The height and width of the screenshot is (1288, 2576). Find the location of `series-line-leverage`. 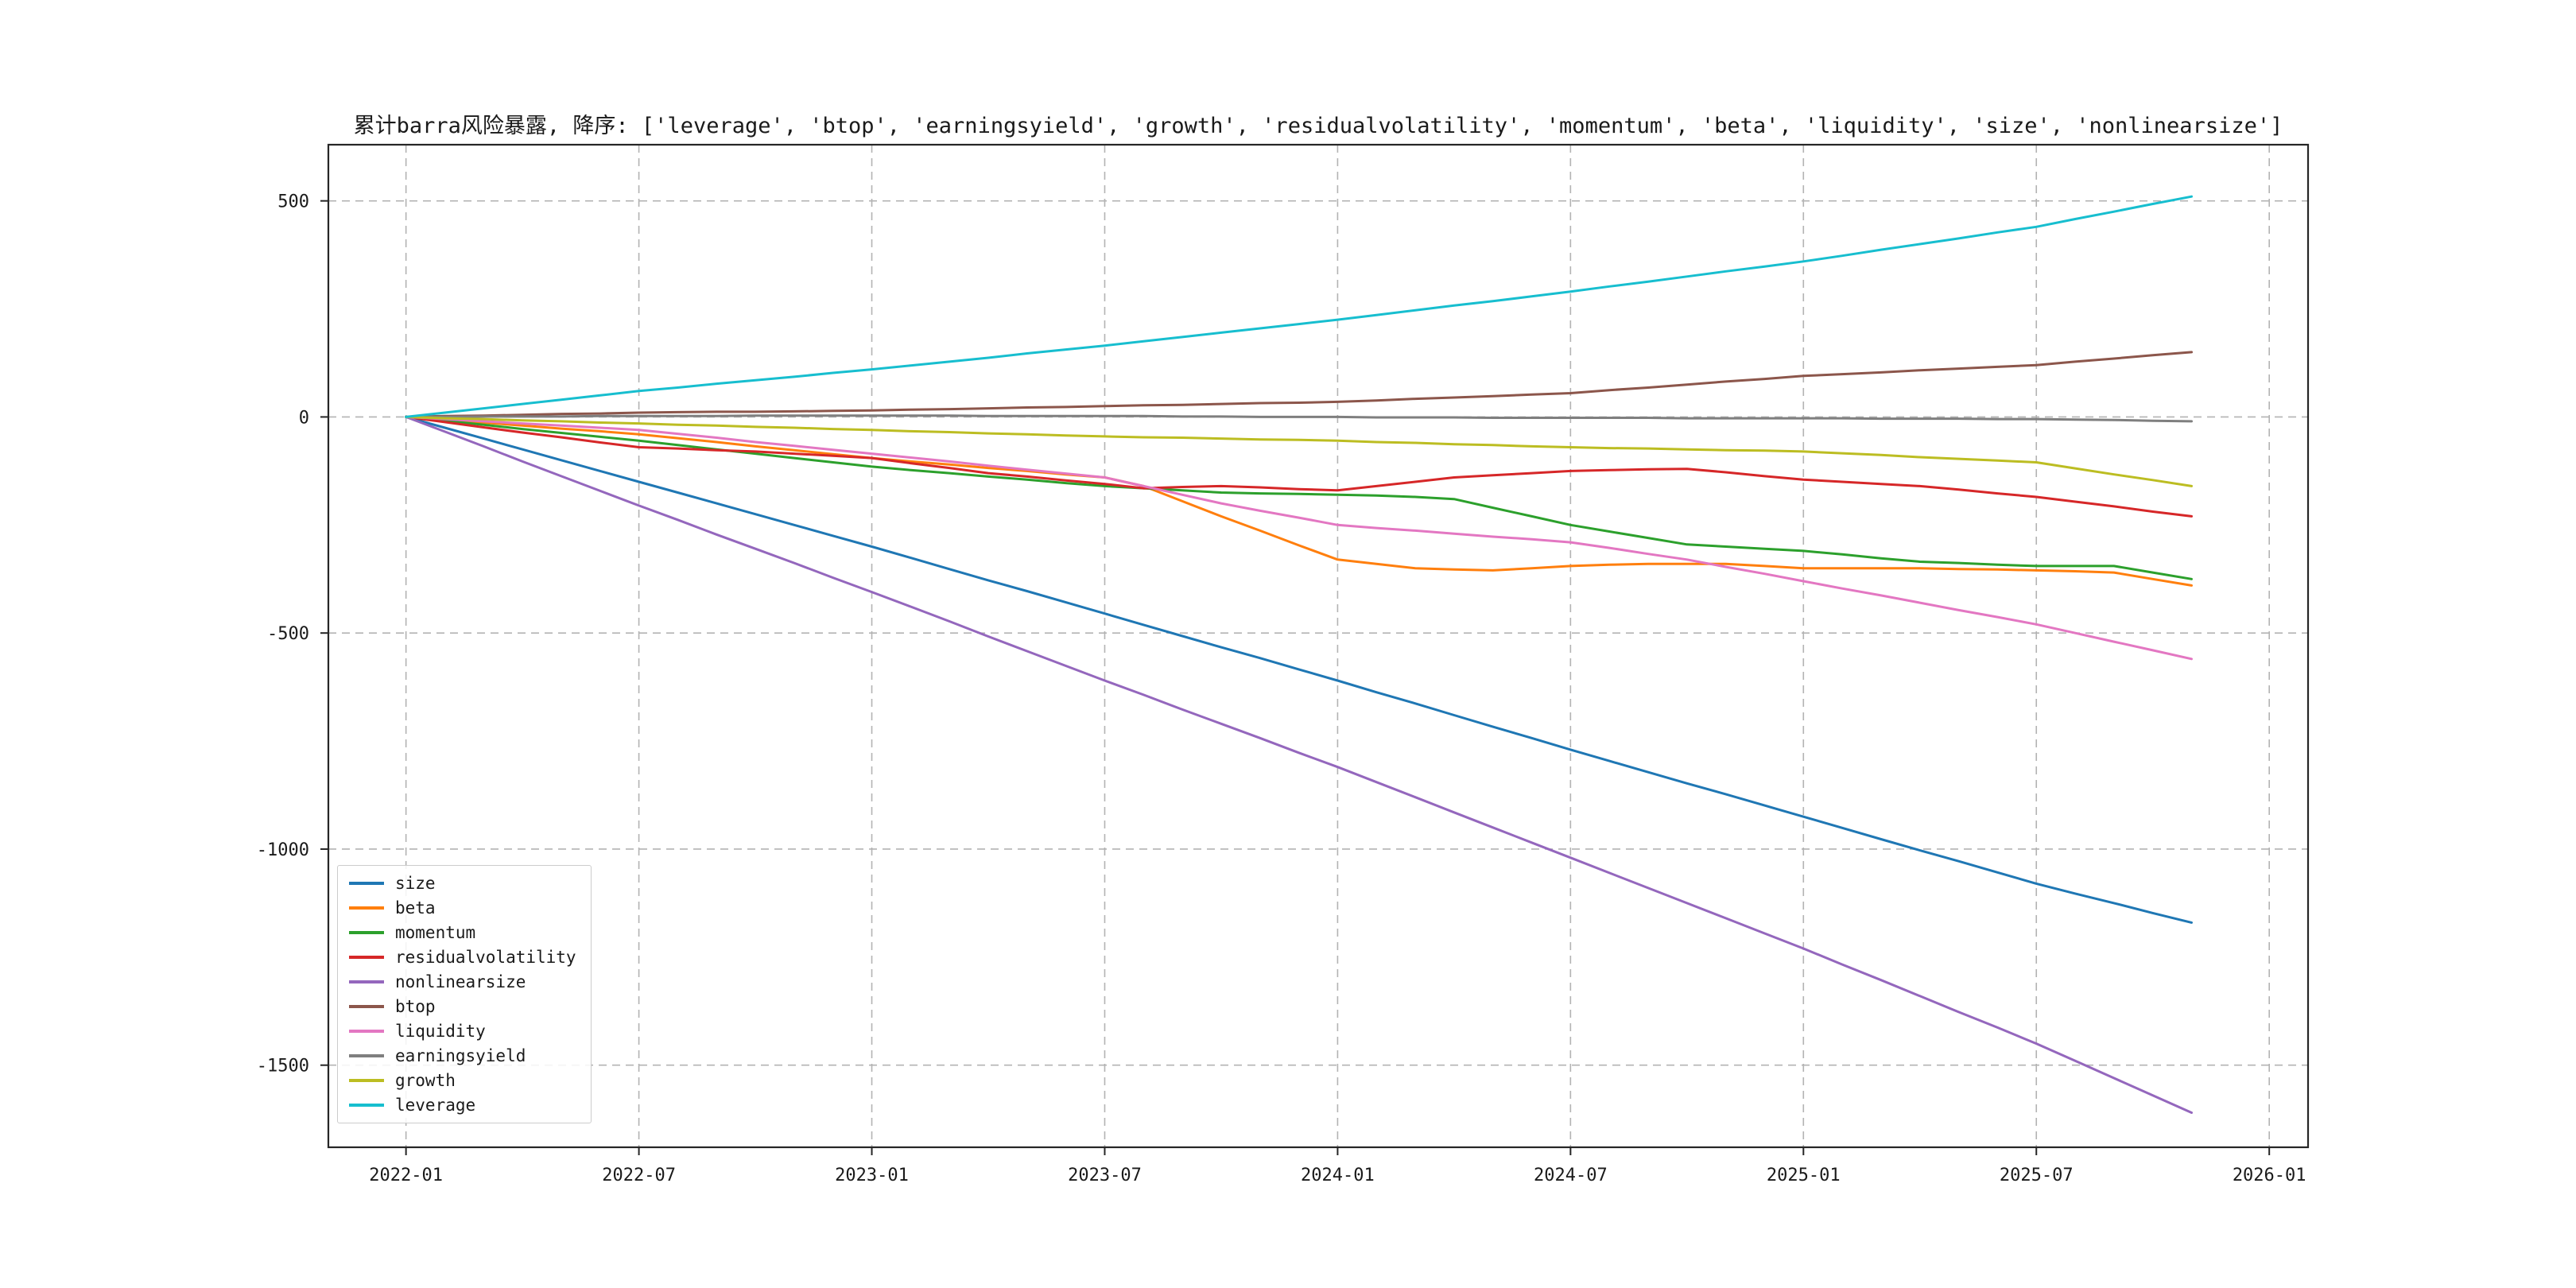

series-line-leverage is located at coordinates (1299, 306).